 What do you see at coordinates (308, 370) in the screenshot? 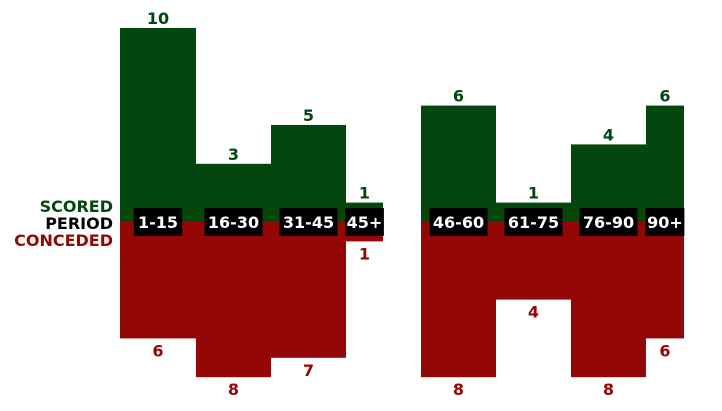
I see `conceded-value-label: 7` at bounding box center [308, 370].